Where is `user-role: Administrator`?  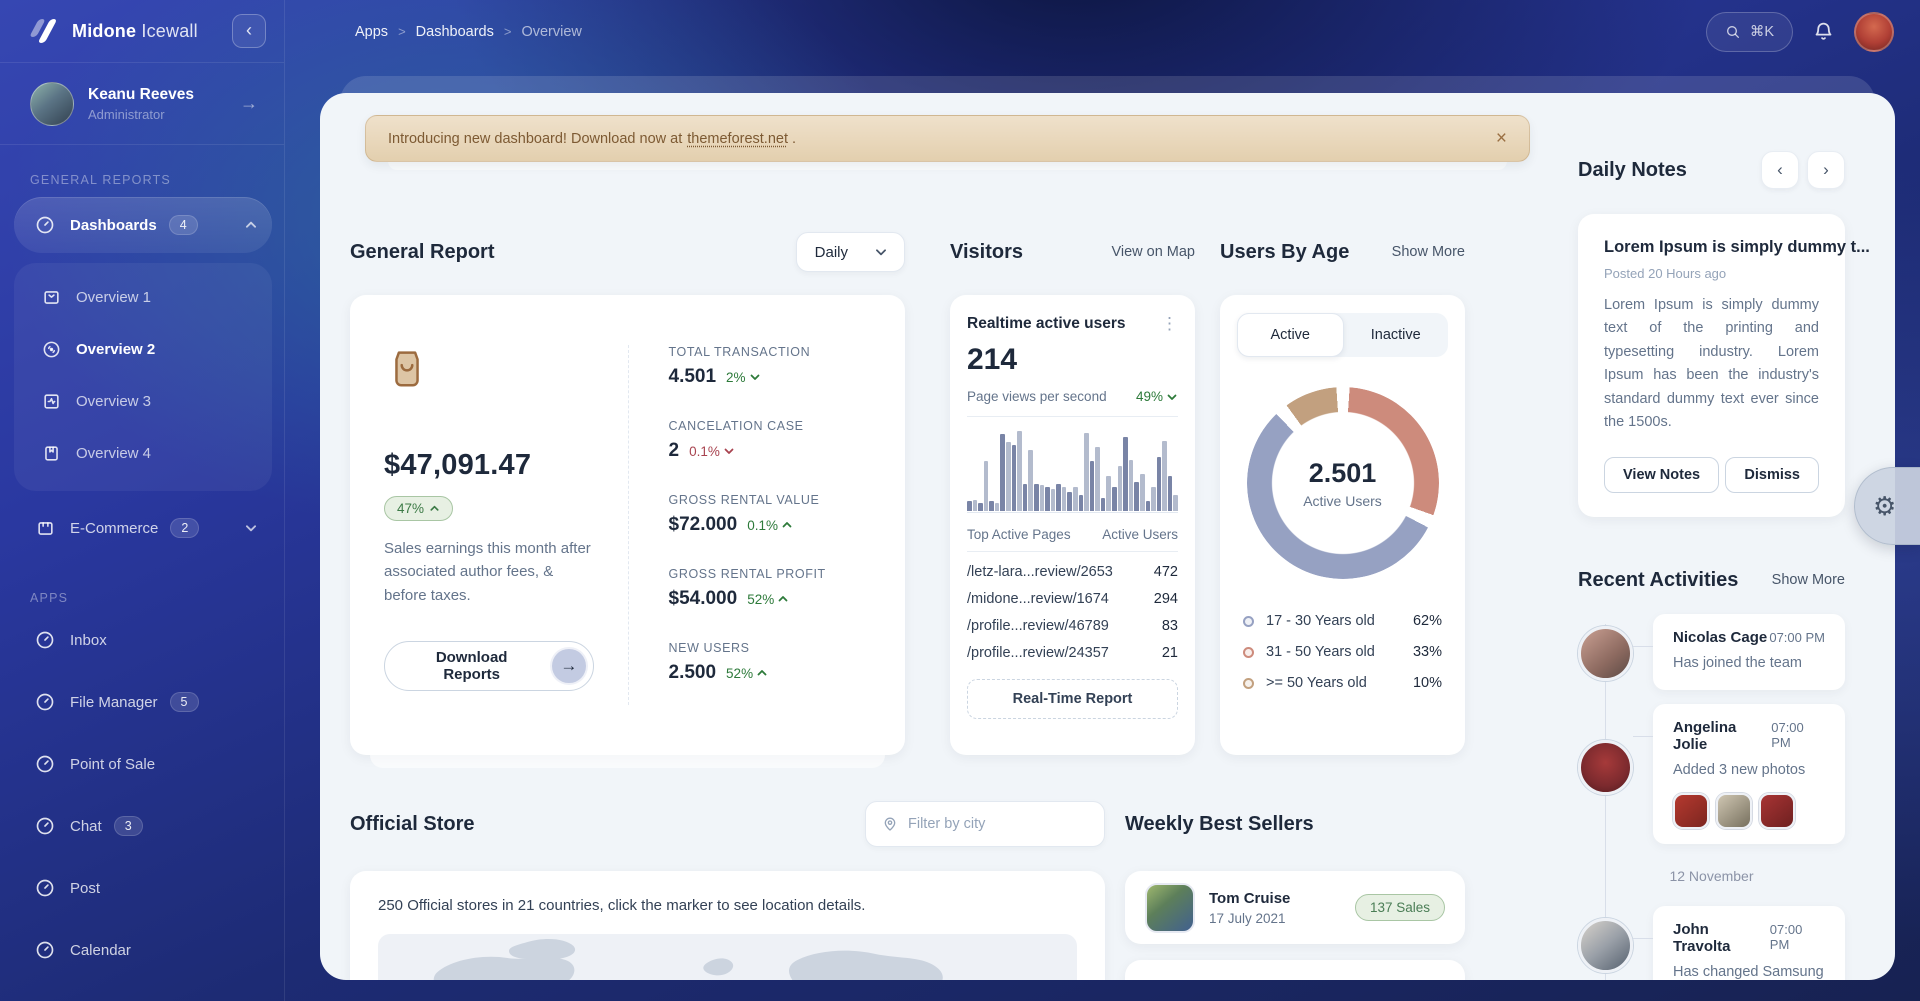 user-role: Administrator is located at coordinates (126, 114).